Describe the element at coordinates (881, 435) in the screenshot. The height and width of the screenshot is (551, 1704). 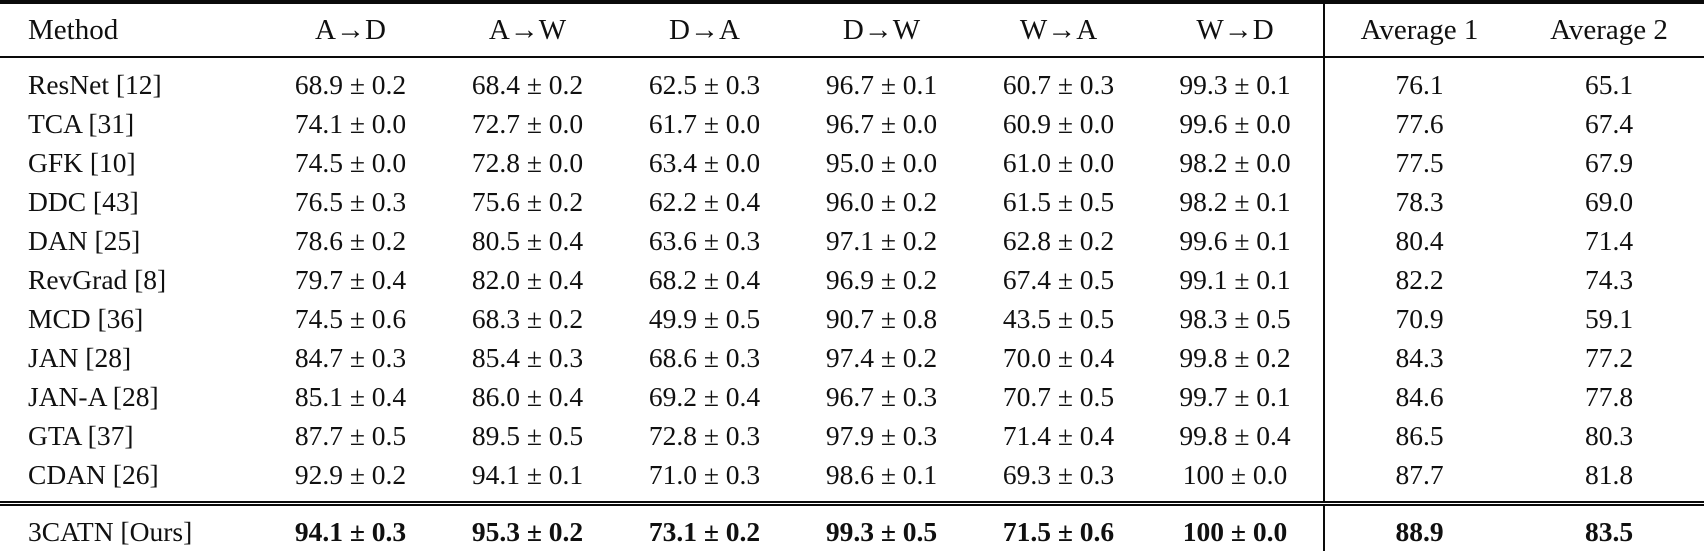
I see `value-cell: 97.9 ± 0.3` at that location.